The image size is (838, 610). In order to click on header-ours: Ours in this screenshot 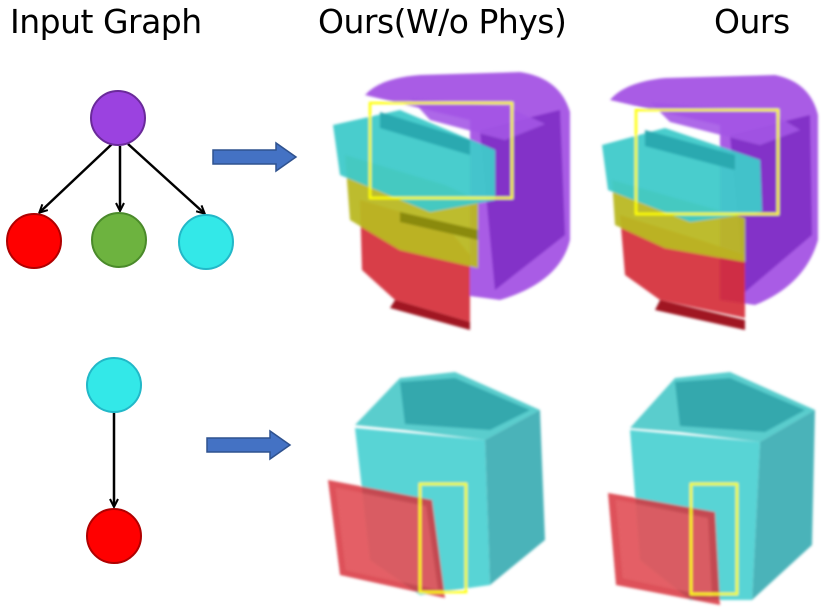, I will do `click(752, 21)`.